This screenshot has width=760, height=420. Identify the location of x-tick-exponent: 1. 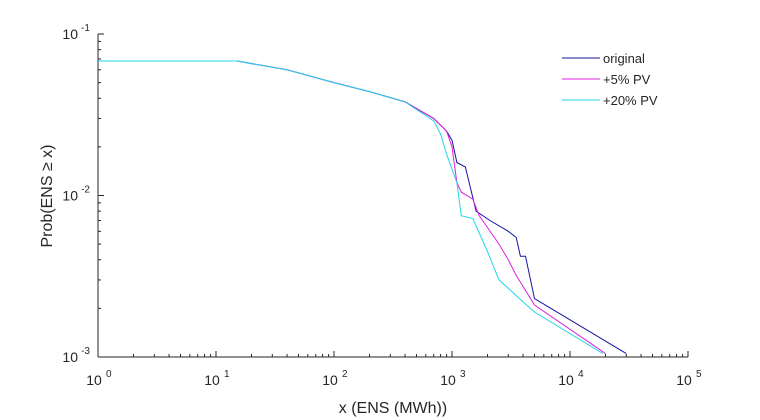
(227, 374).